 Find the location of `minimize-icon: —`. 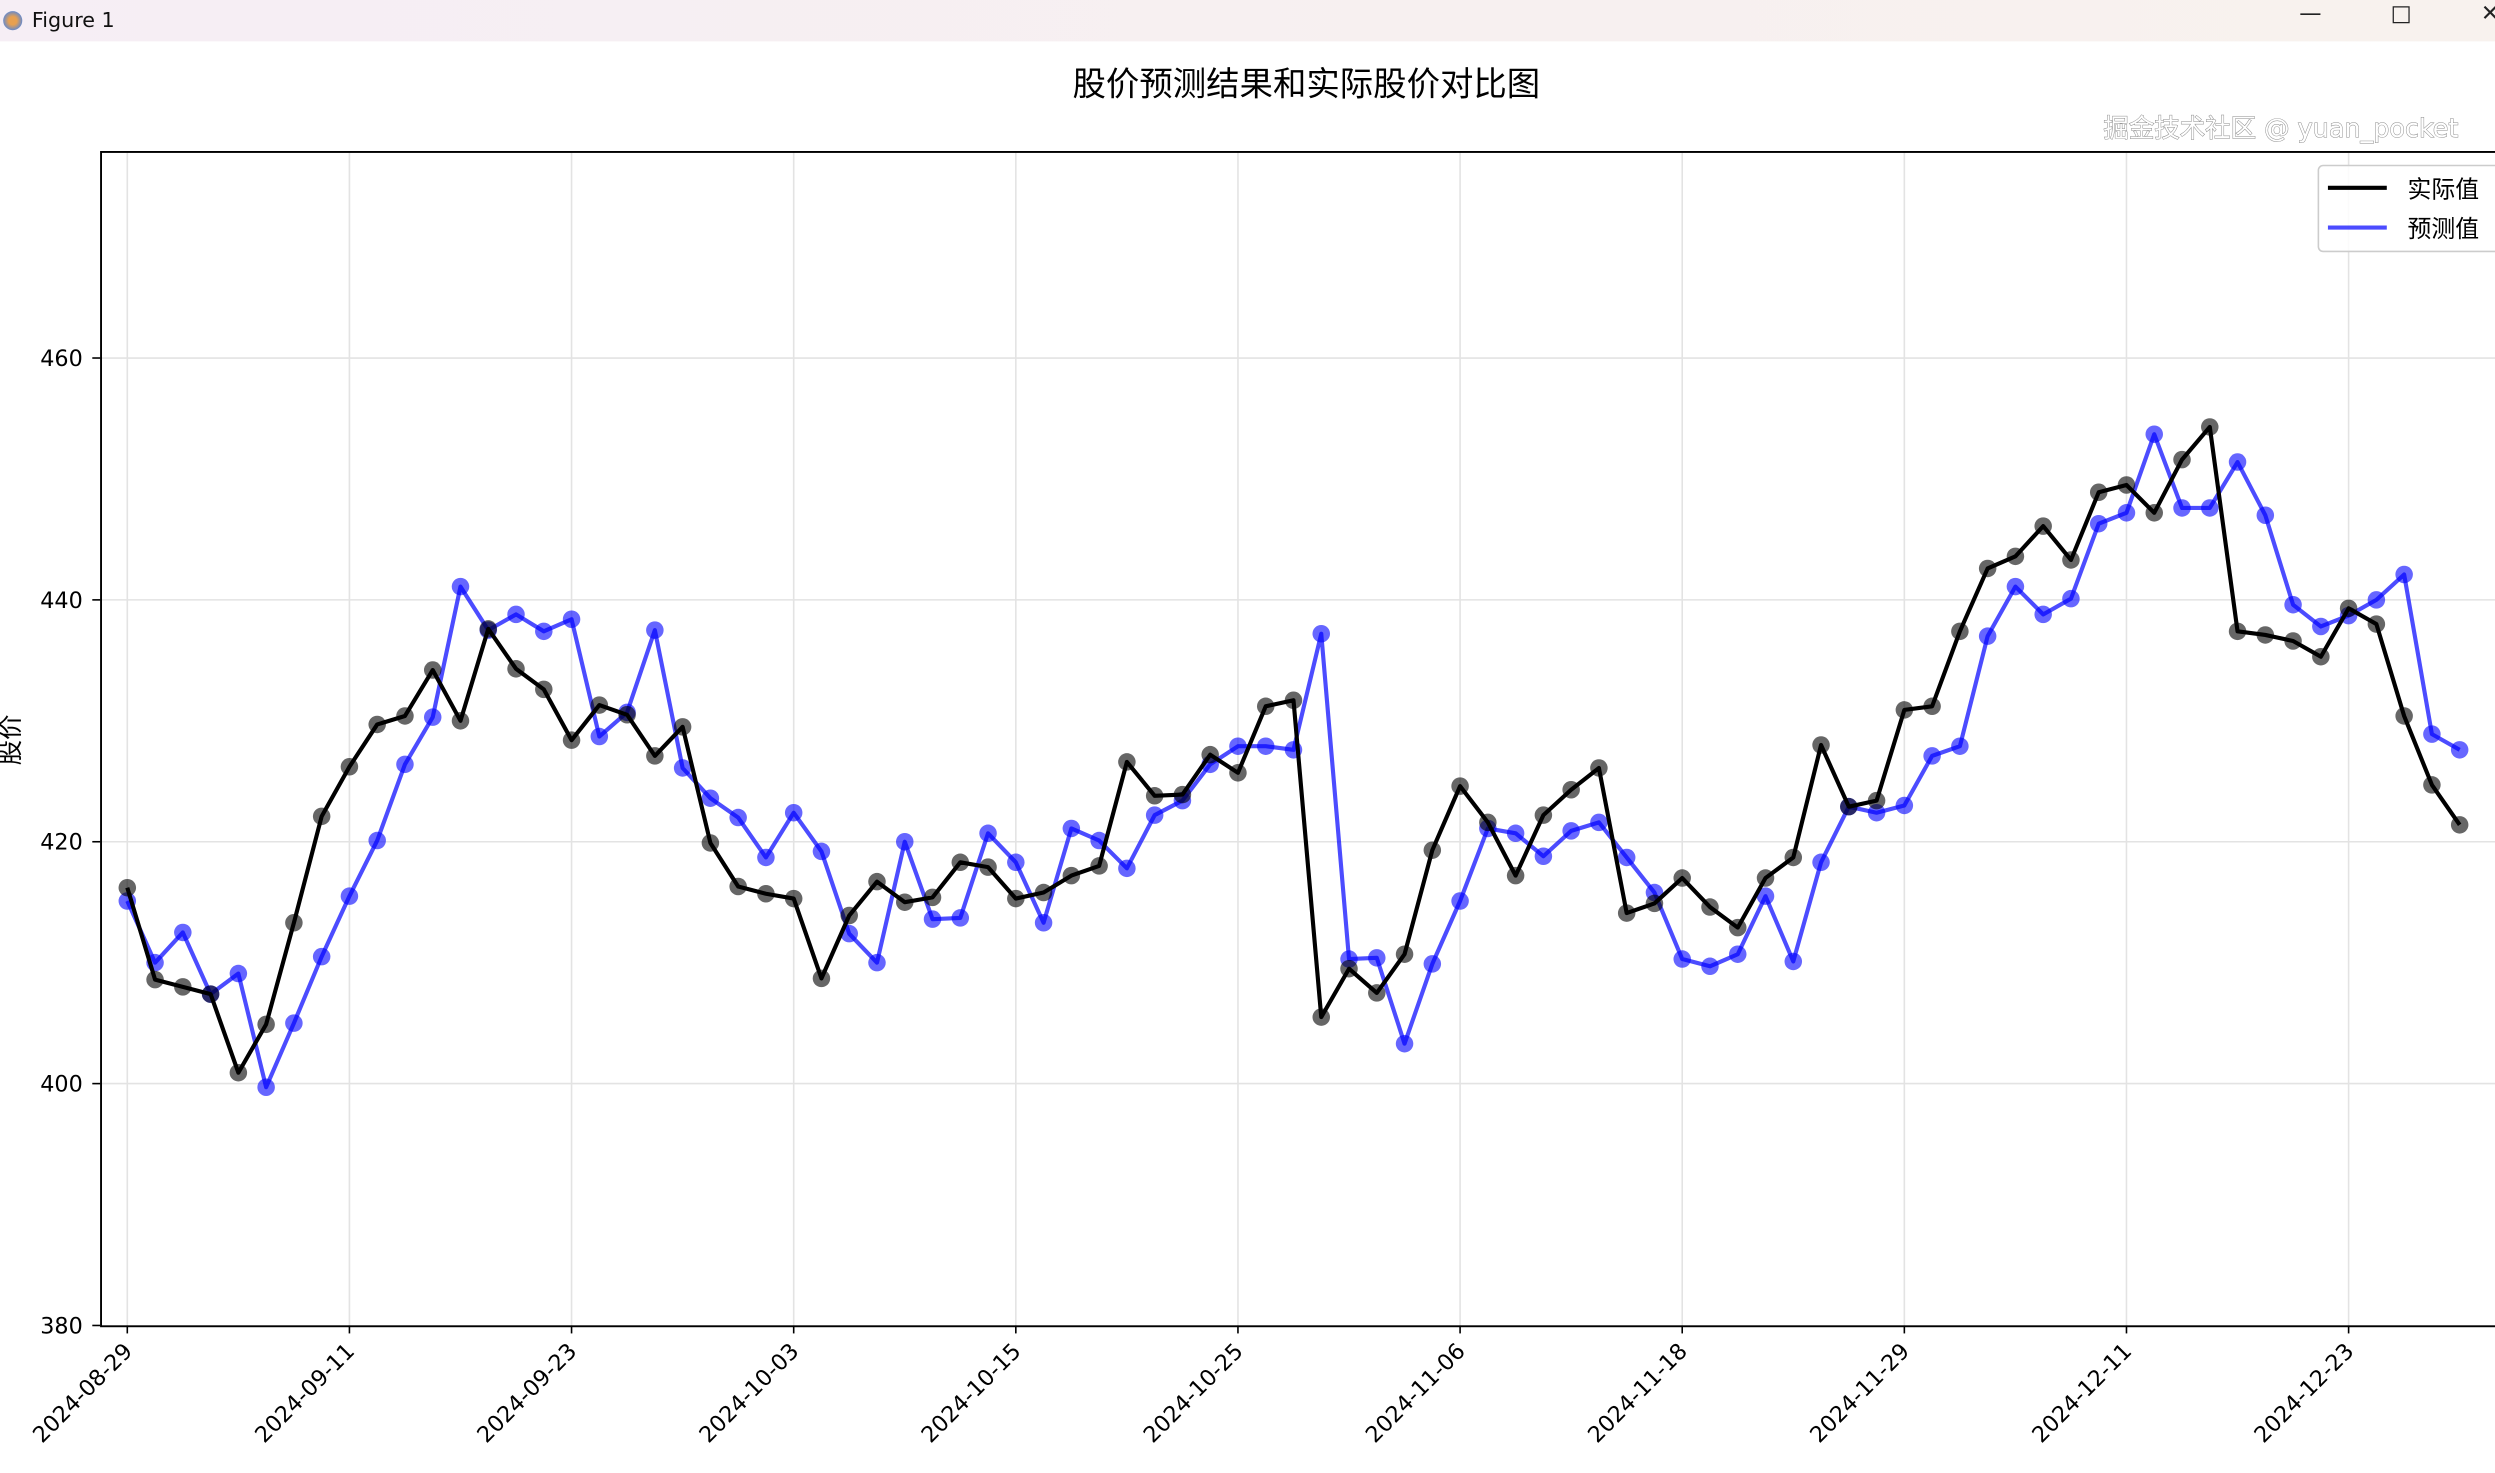

minimize-icon: — is located at coordinates (2310, 14).